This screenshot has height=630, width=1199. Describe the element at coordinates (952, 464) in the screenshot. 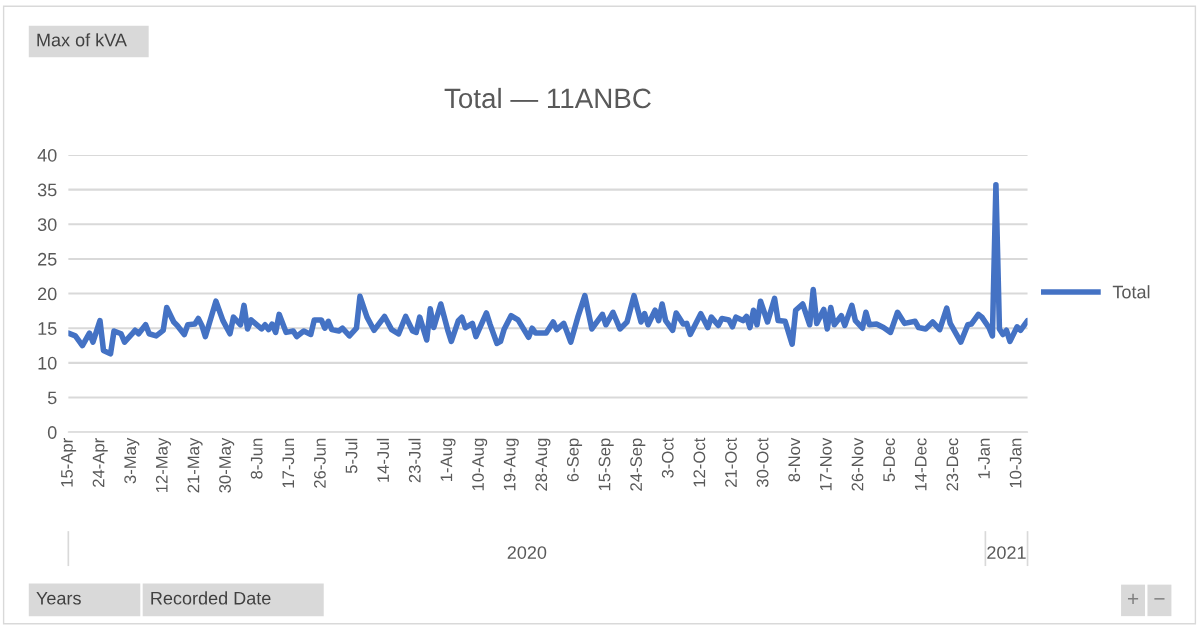

I see `x-tick-label: 23-Dec` at that location.